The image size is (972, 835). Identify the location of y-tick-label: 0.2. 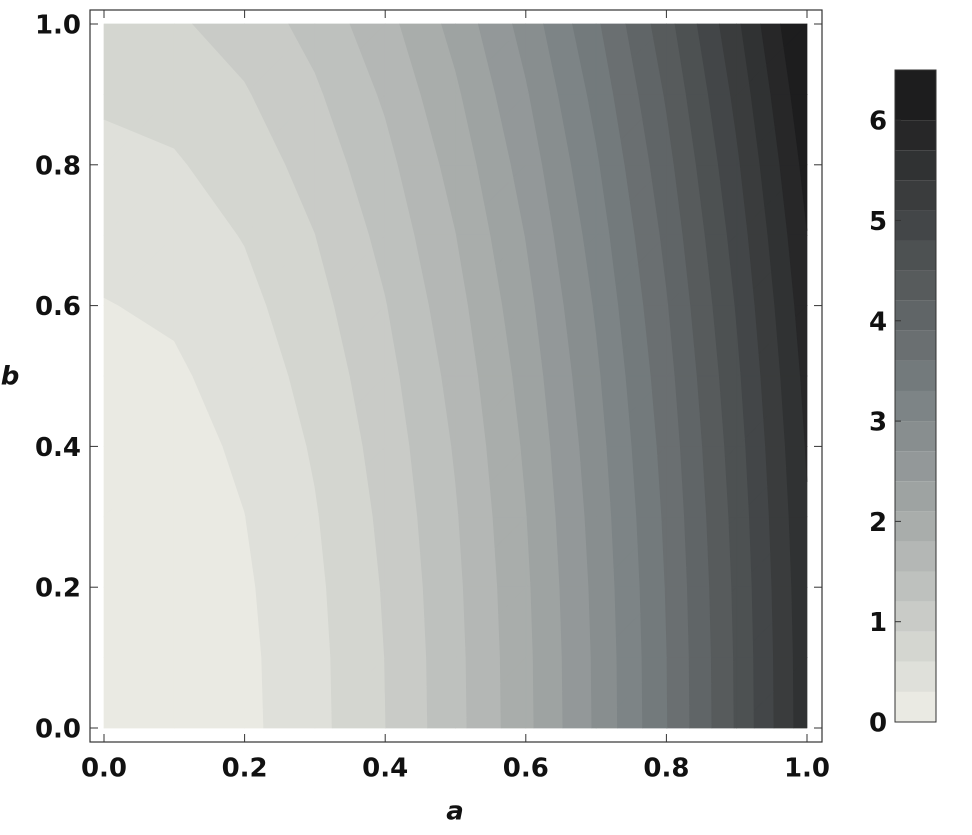
(58, 589).